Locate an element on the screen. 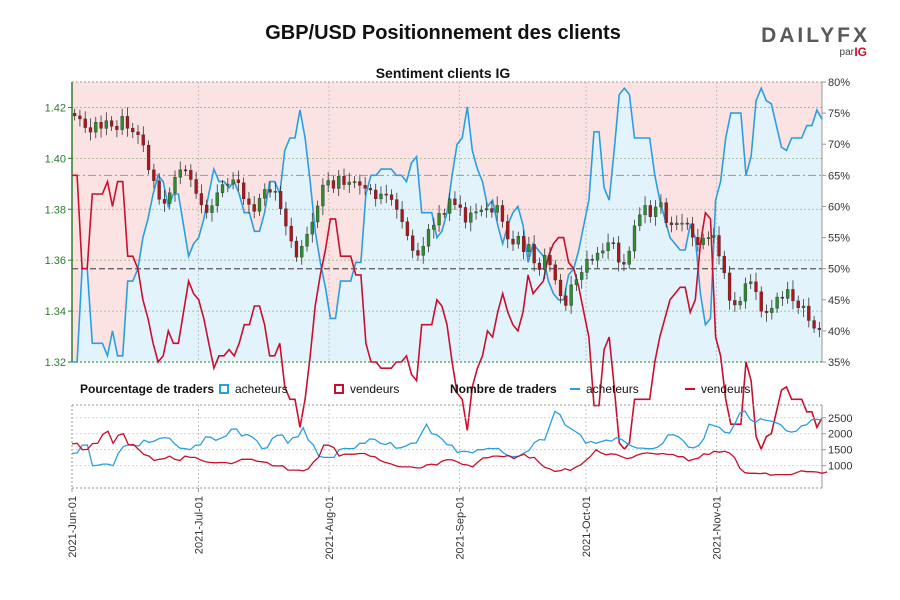  price-tick-label: 1.38 is located at coordinates (55, 210).